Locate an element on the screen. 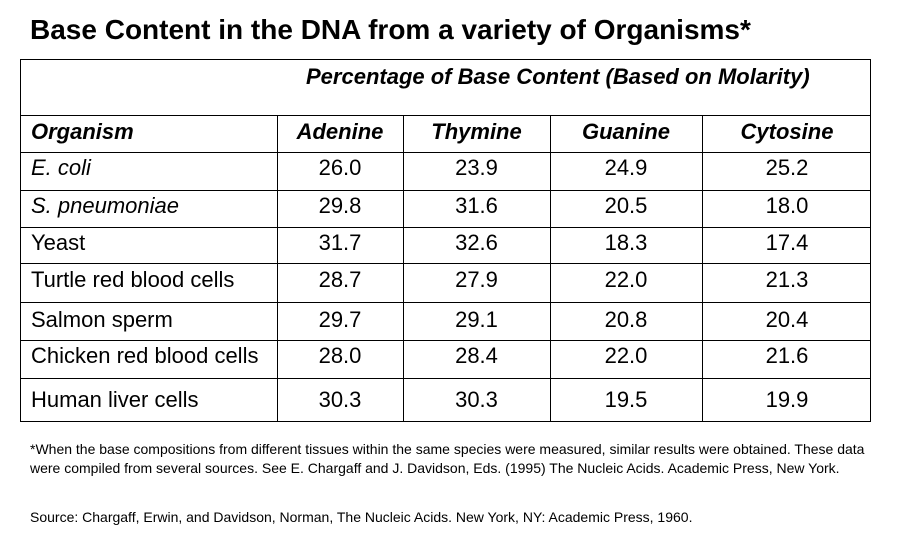 The image size is (918, 534). value-cell-guanine: 18.3 is located at coordinates (626, 242).